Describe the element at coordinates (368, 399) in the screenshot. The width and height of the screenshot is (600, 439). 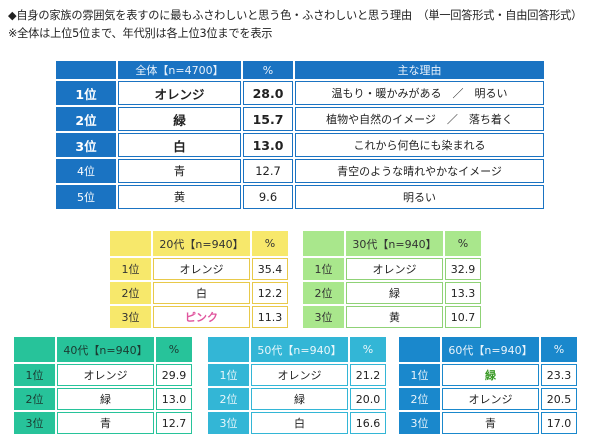
I see `pct-cell: 20.0` at that location.